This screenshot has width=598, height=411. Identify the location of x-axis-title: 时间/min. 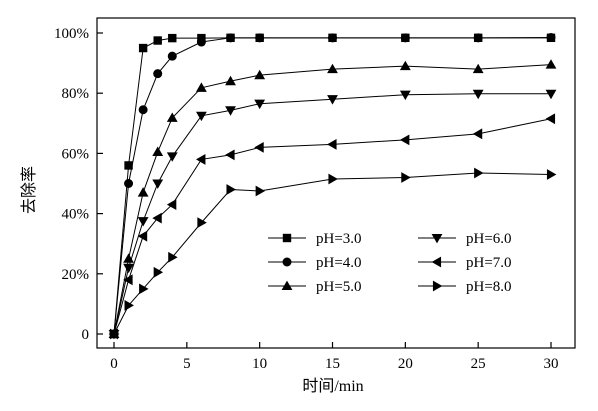
(332, 386).